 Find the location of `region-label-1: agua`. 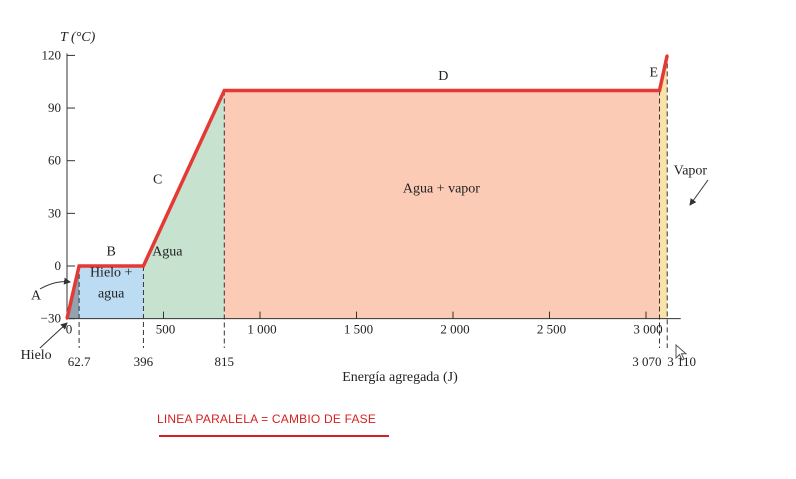

region-label-1: agua is located at coordinates (111, 294).